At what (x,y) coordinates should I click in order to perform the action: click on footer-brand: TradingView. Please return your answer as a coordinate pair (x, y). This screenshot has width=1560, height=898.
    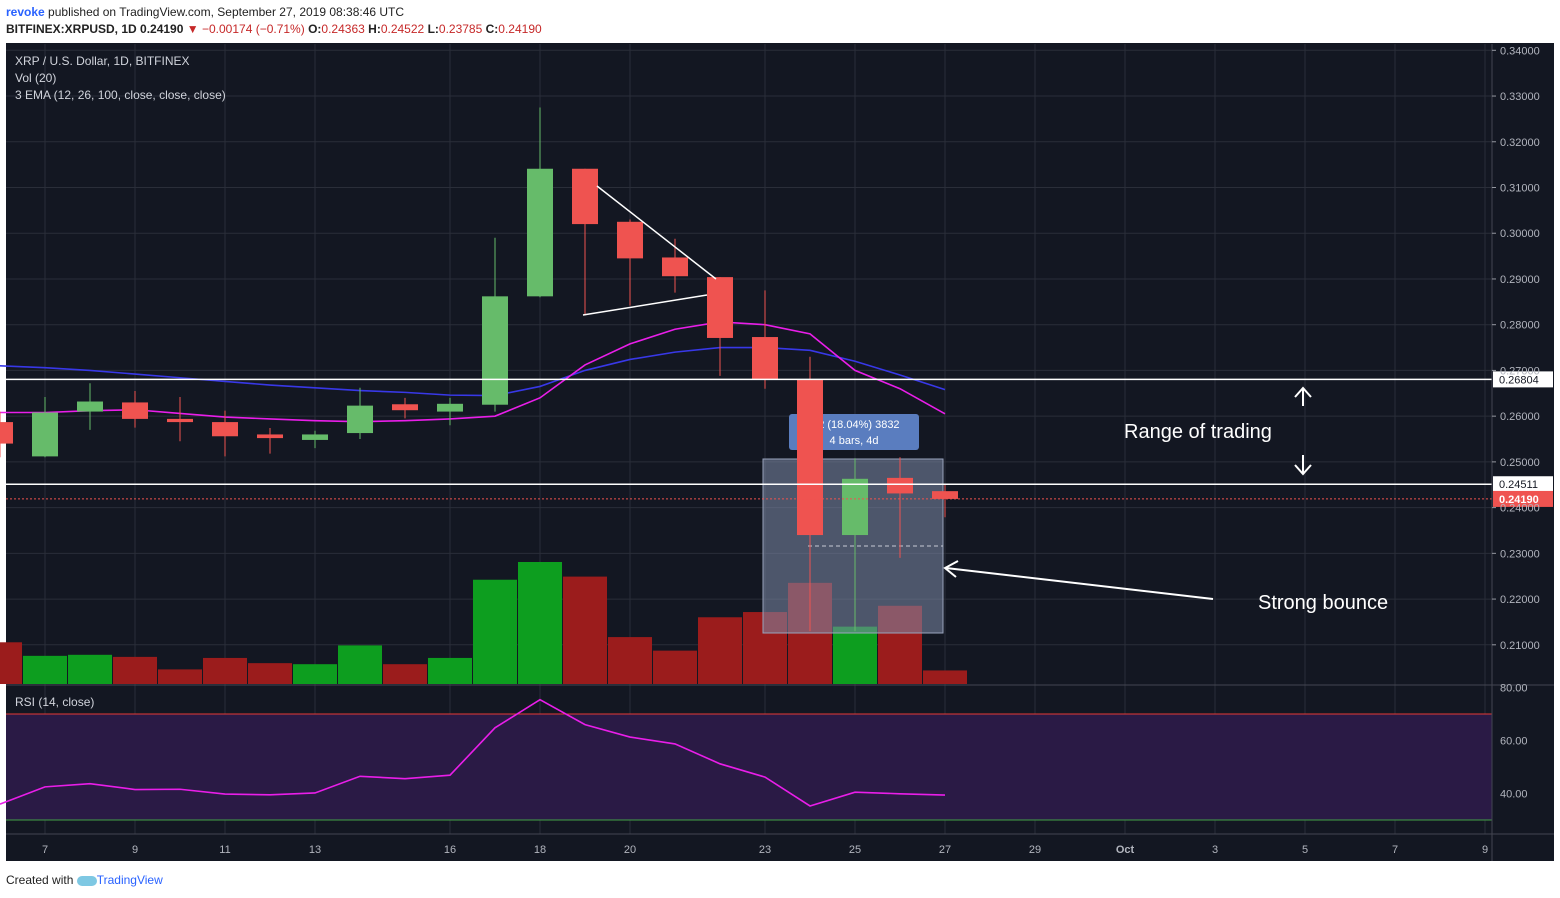
    Looking at the image, I should click on (129, 880).